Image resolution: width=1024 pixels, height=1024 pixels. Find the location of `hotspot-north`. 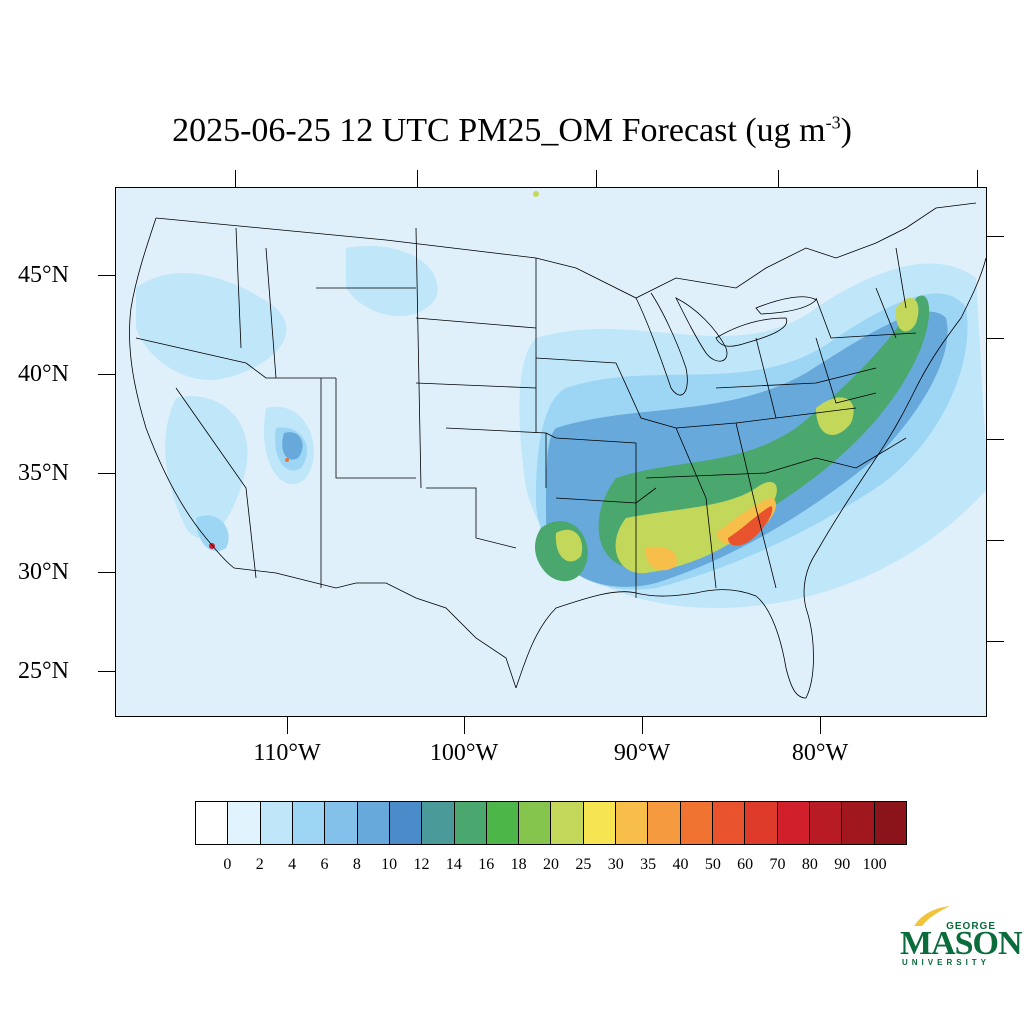

hotspot-north is located at coordinates (536, 194).